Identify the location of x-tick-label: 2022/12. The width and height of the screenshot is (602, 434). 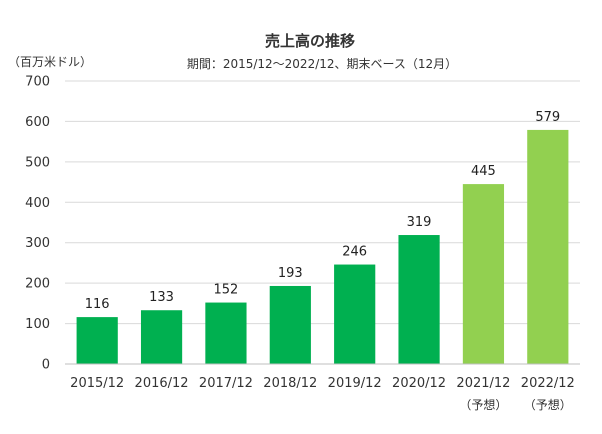
(548, 383).